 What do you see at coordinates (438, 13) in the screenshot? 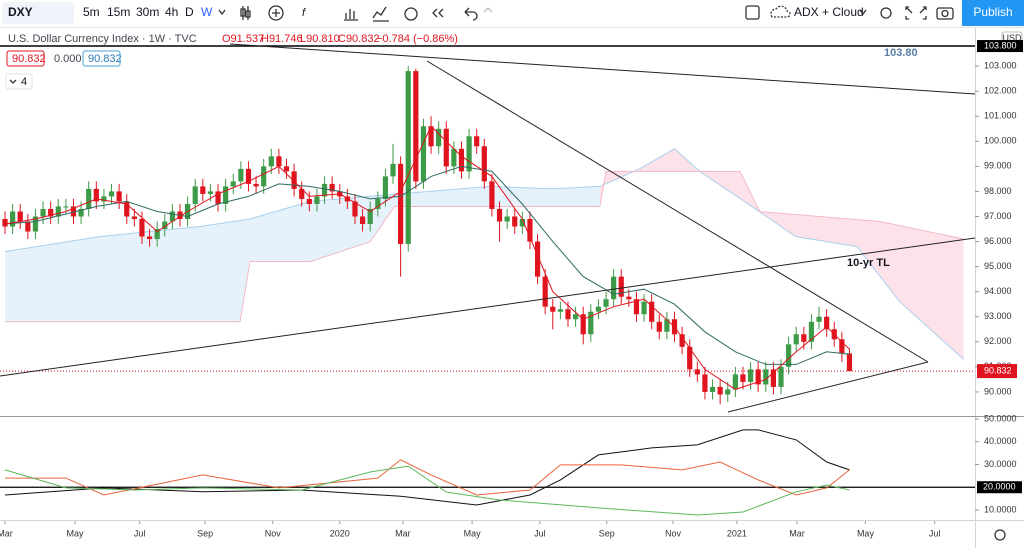
I see `replay-icon` at bounding box center [438, 13].